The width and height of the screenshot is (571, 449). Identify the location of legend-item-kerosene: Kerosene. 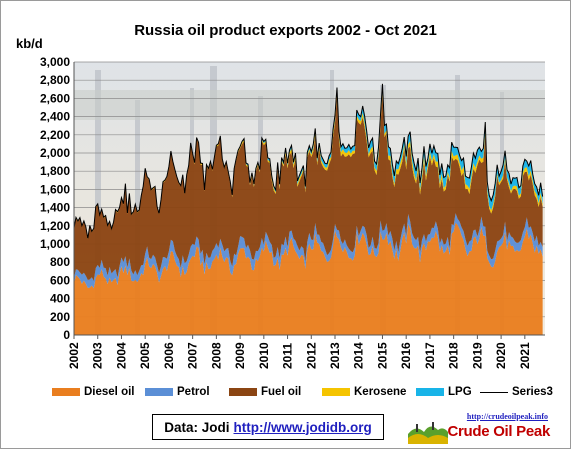
(364, 392).